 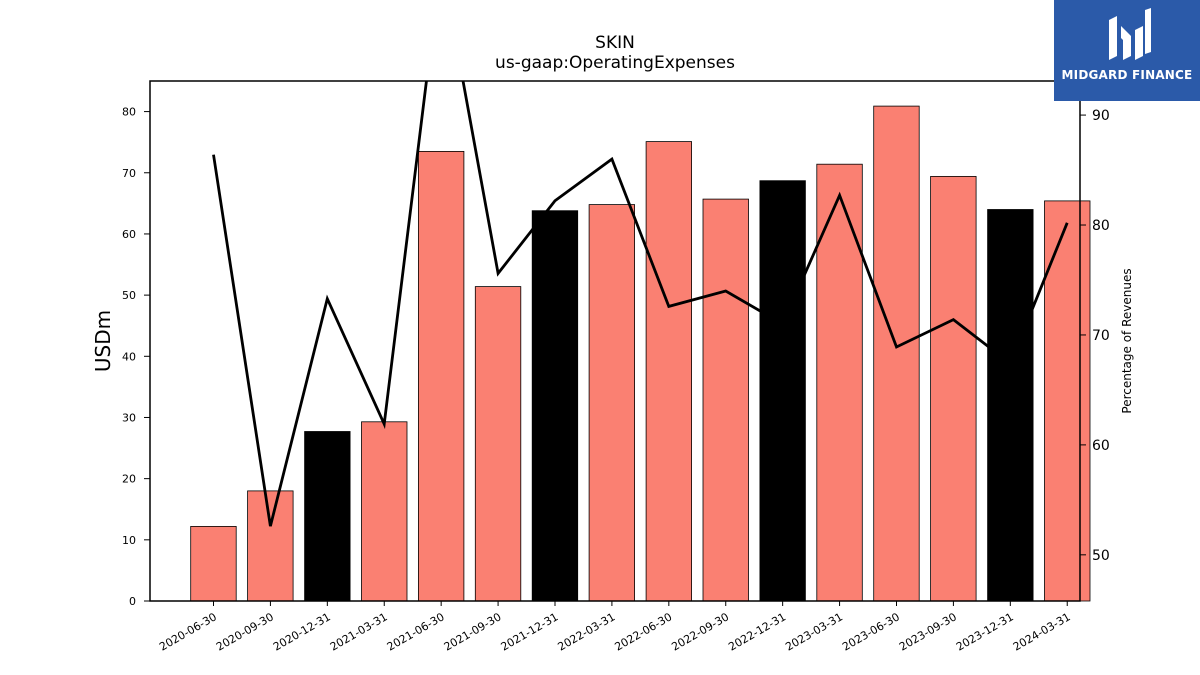 What do you see at coordinates (985, 631) in the screenshot?
I see `x-tick-label: 2023-12-31` at bounding box center [985, 631].